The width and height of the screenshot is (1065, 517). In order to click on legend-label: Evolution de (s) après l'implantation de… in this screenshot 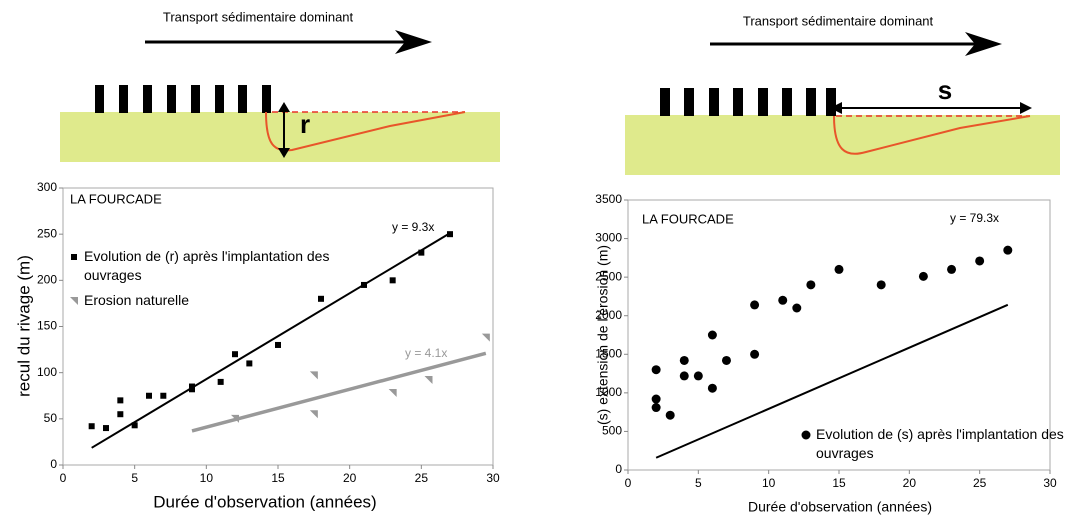, I will do `click(940, 443)`.